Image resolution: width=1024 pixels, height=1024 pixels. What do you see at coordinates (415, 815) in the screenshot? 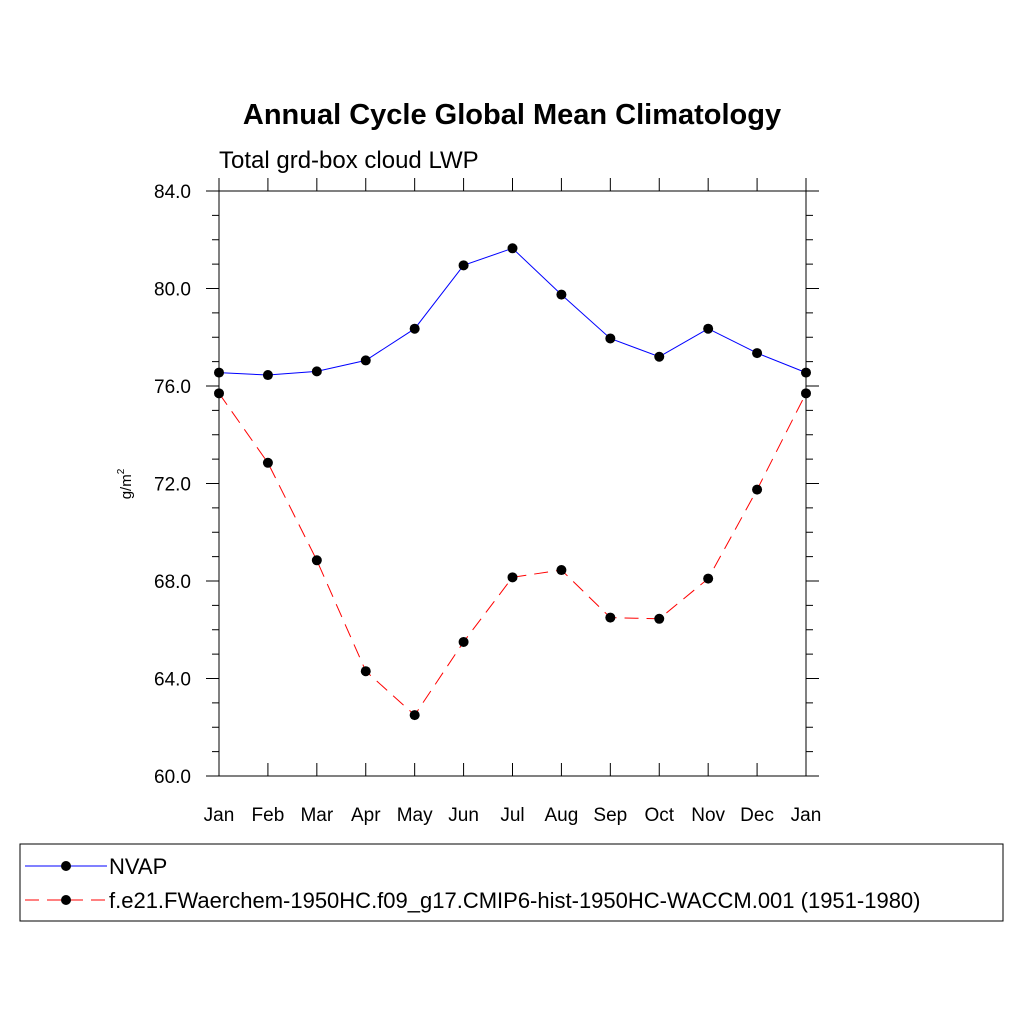
I see `x-tick-label: May` at bounding box center [415, 815].